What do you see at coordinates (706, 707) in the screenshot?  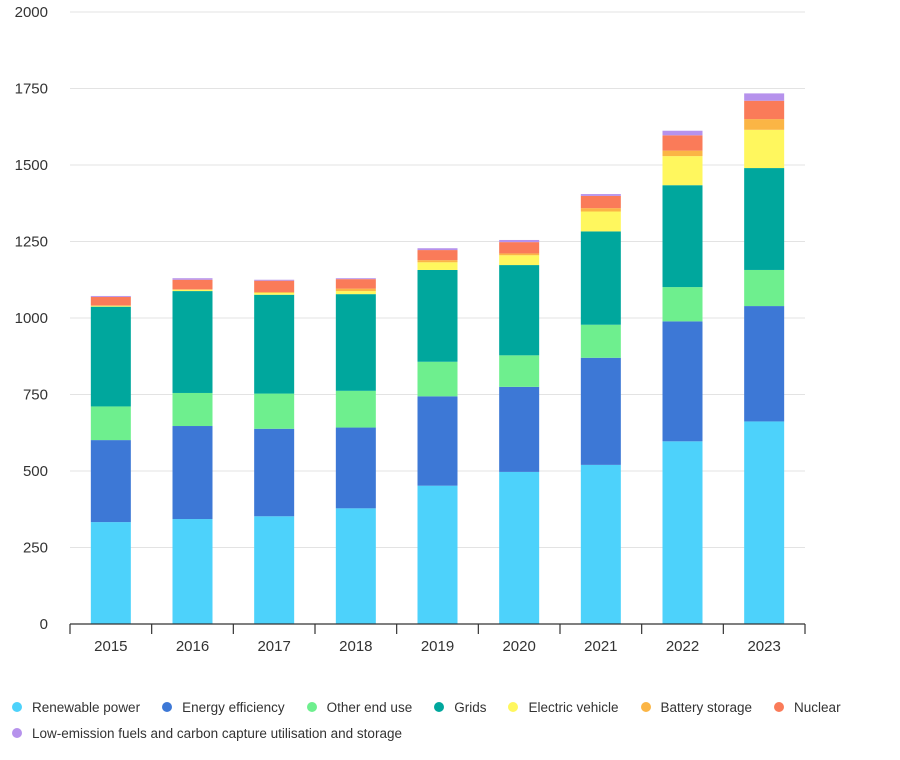 I see `legend-label: Battery storage` at bounding box center [706, 707].